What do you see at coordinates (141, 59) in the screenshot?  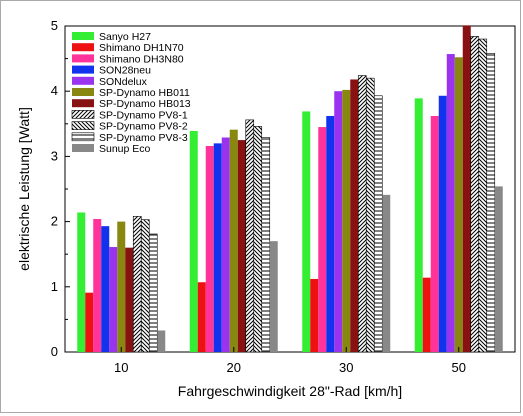 I see `legend-label: Shimano DH3N80` at bounding box center [141, 59].